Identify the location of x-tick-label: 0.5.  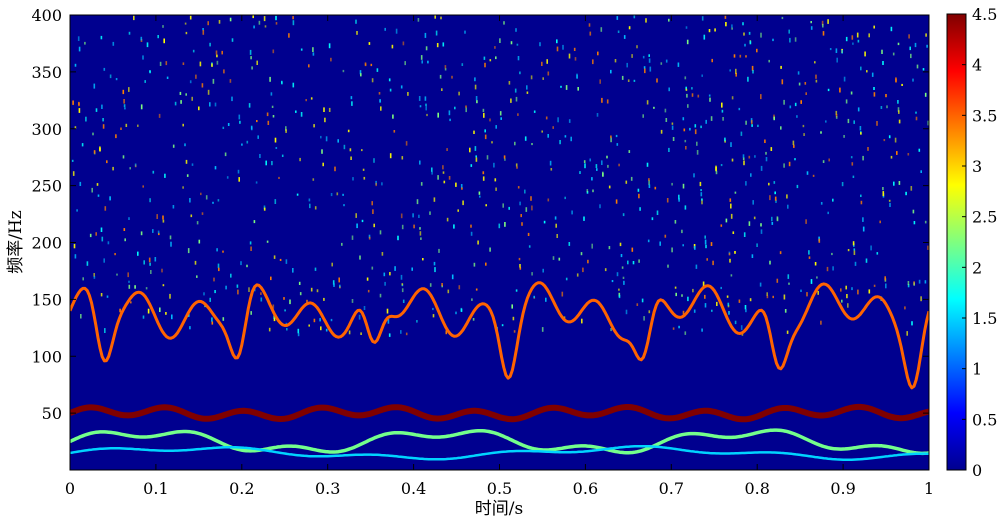
(499, 488).